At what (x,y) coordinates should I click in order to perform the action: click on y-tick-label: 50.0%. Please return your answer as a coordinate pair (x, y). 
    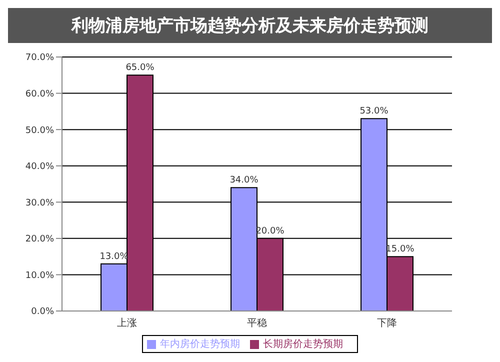
    Looking at the image, I should click on (39, 131).